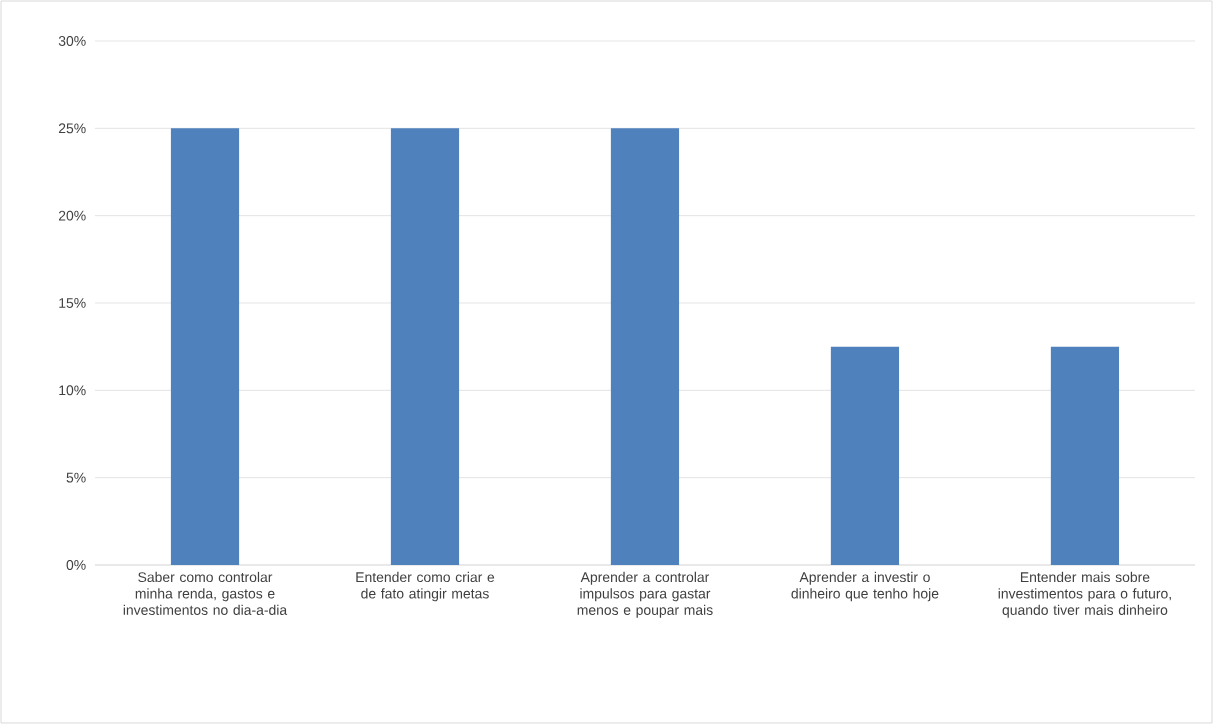 This screenshot has width=1213, height=724. What do you see at coordinates (72, 390) in the screenshot?
I see `y-tick-label: 10%` at bounding box center [72, 390].